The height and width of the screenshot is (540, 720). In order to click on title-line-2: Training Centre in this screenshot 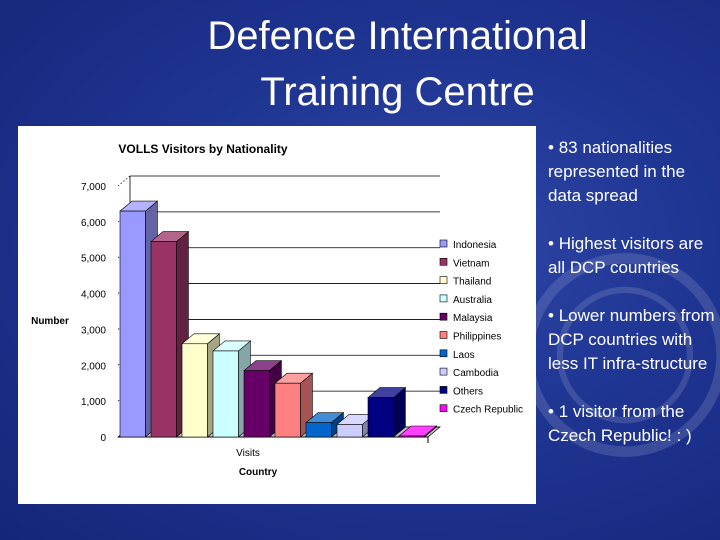, I will do `click(397, 92)`.